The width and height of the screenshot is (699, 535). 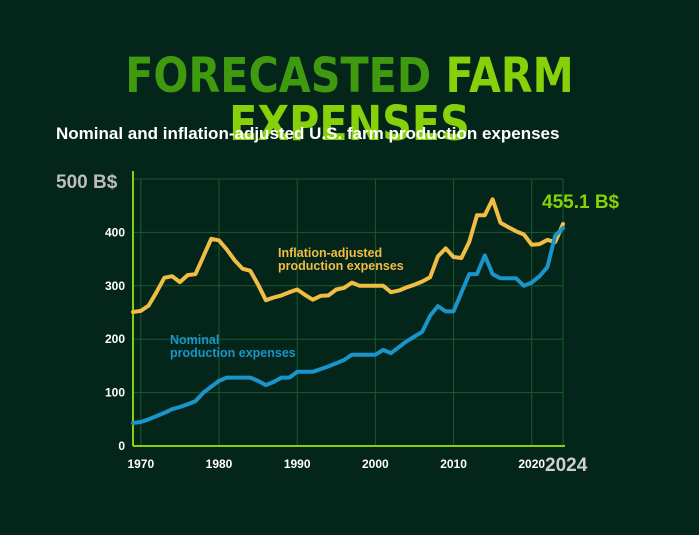 I want to click on end-value-label: 455.1 B$, so click(x=581, y=202).